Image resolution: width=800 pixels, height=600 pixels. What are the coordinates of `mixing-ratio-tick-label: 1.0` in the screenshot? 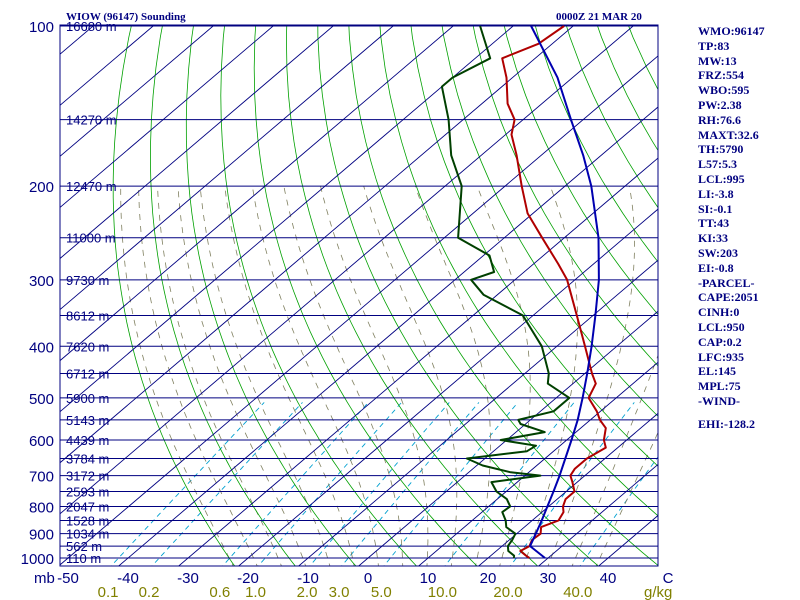 It's located at (255, 592).